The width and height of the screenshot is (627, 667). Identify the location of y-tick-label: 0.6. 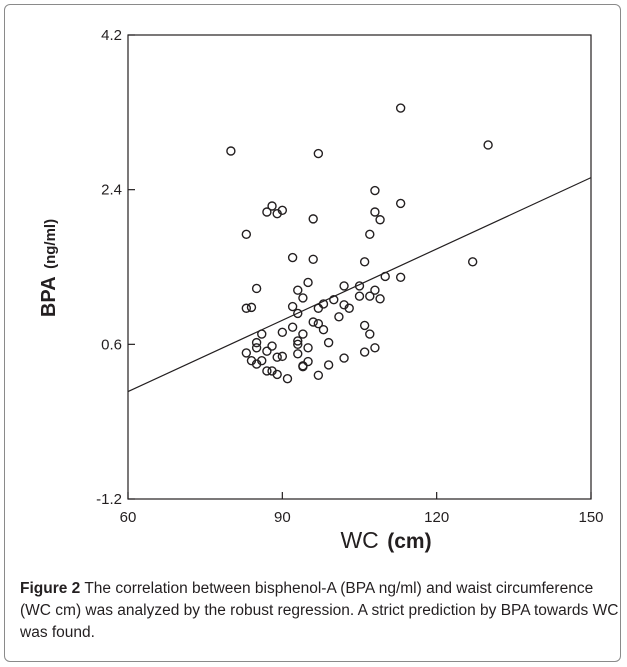
(111, 344).